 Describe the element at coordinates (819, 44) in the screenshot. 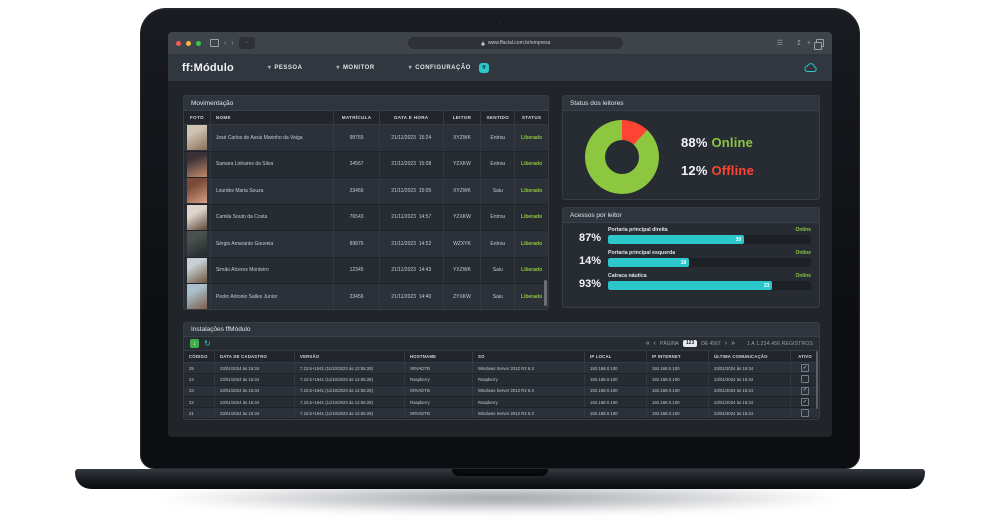

I see `tabs-overview-icon` at that location.